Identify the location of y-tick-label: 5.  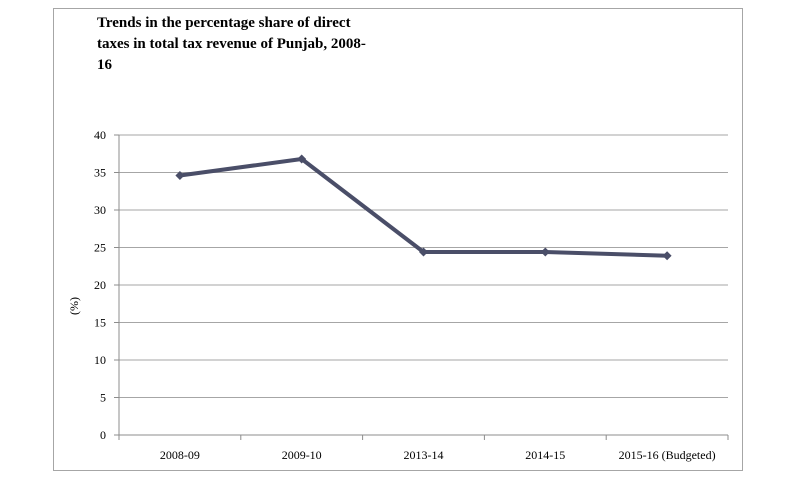
(103, 398).